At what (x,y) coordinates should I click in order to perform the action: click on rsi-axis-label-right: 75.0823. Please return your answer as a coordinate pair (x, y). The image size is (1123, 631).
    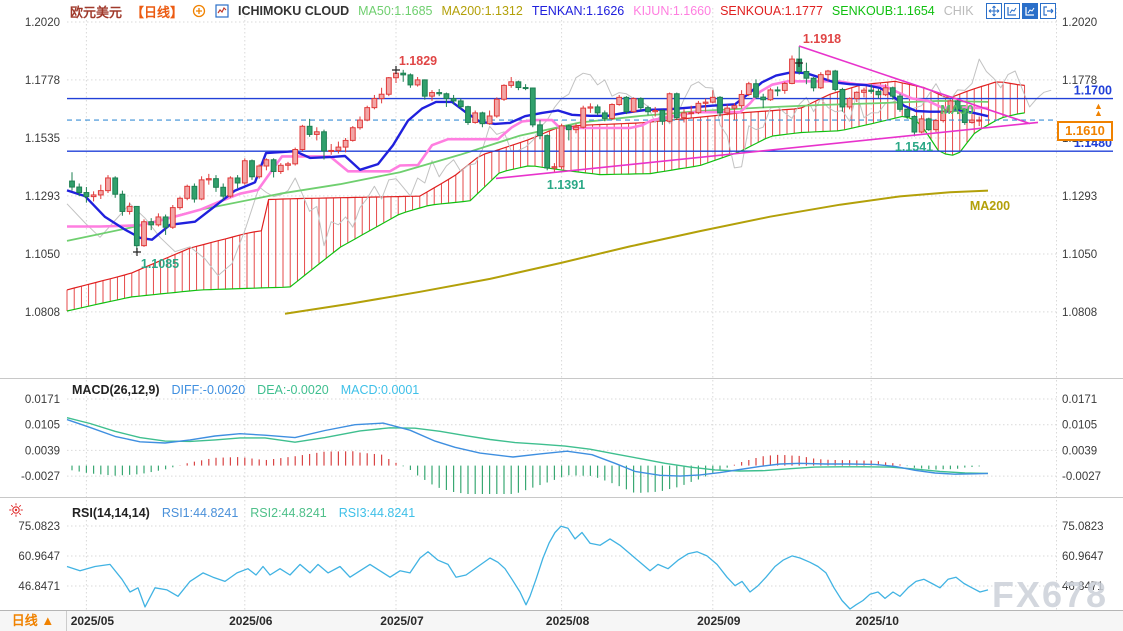
    Looking at the image, I should click on (1083, 527).